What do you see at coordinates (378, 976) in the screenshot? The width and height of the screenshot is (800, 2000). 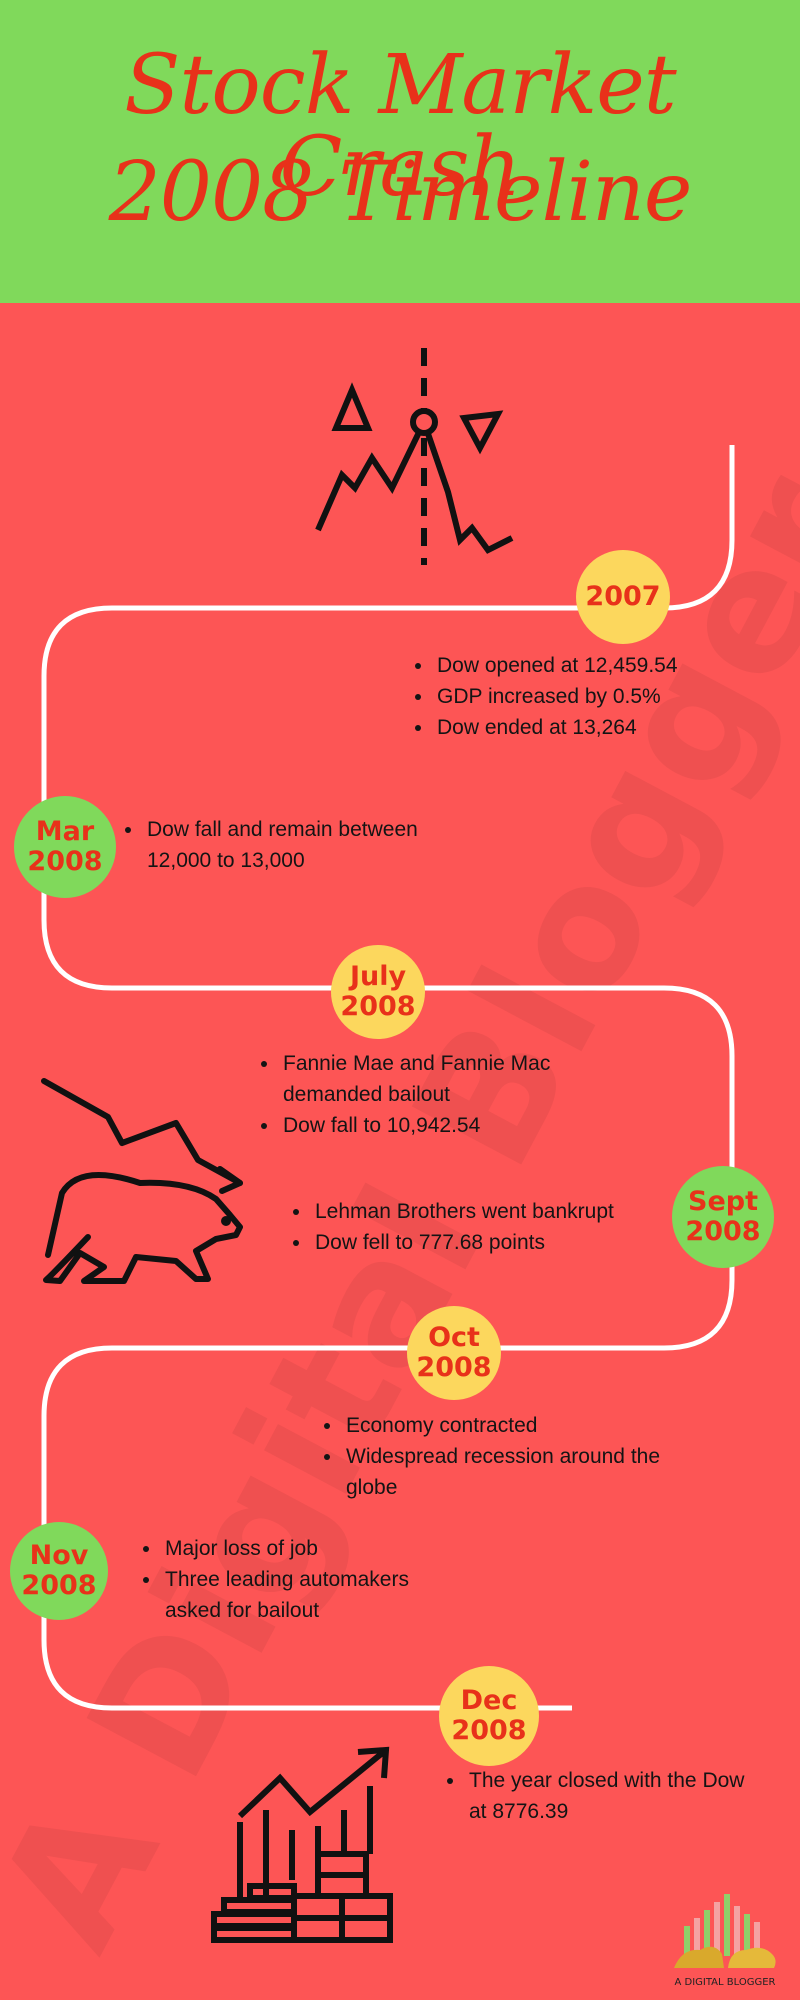 I see `badge-july-month: July` at bounding box center [378, 976].